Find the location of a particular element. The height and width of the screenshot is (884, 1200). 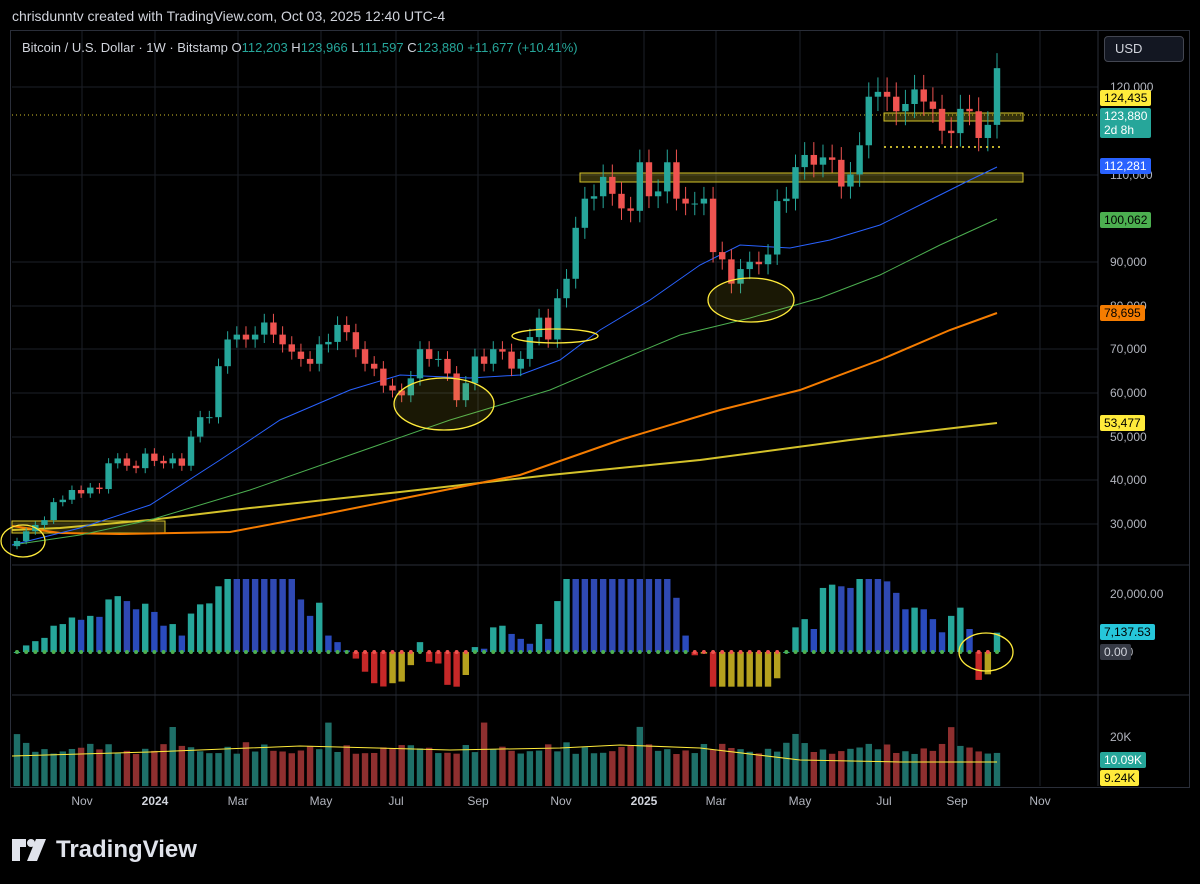

price-tick-label: 30,000 is located at coordinates (1128, 524).